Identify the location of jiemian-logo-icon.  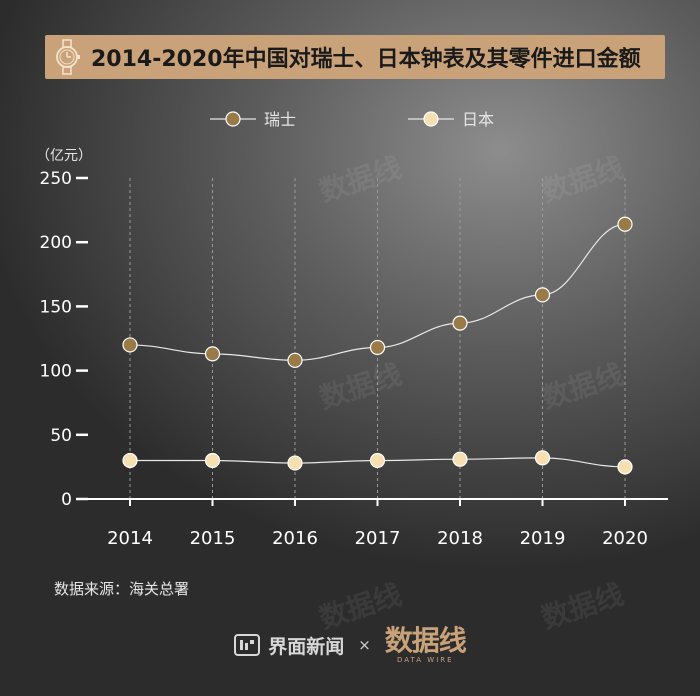
(247, 645).